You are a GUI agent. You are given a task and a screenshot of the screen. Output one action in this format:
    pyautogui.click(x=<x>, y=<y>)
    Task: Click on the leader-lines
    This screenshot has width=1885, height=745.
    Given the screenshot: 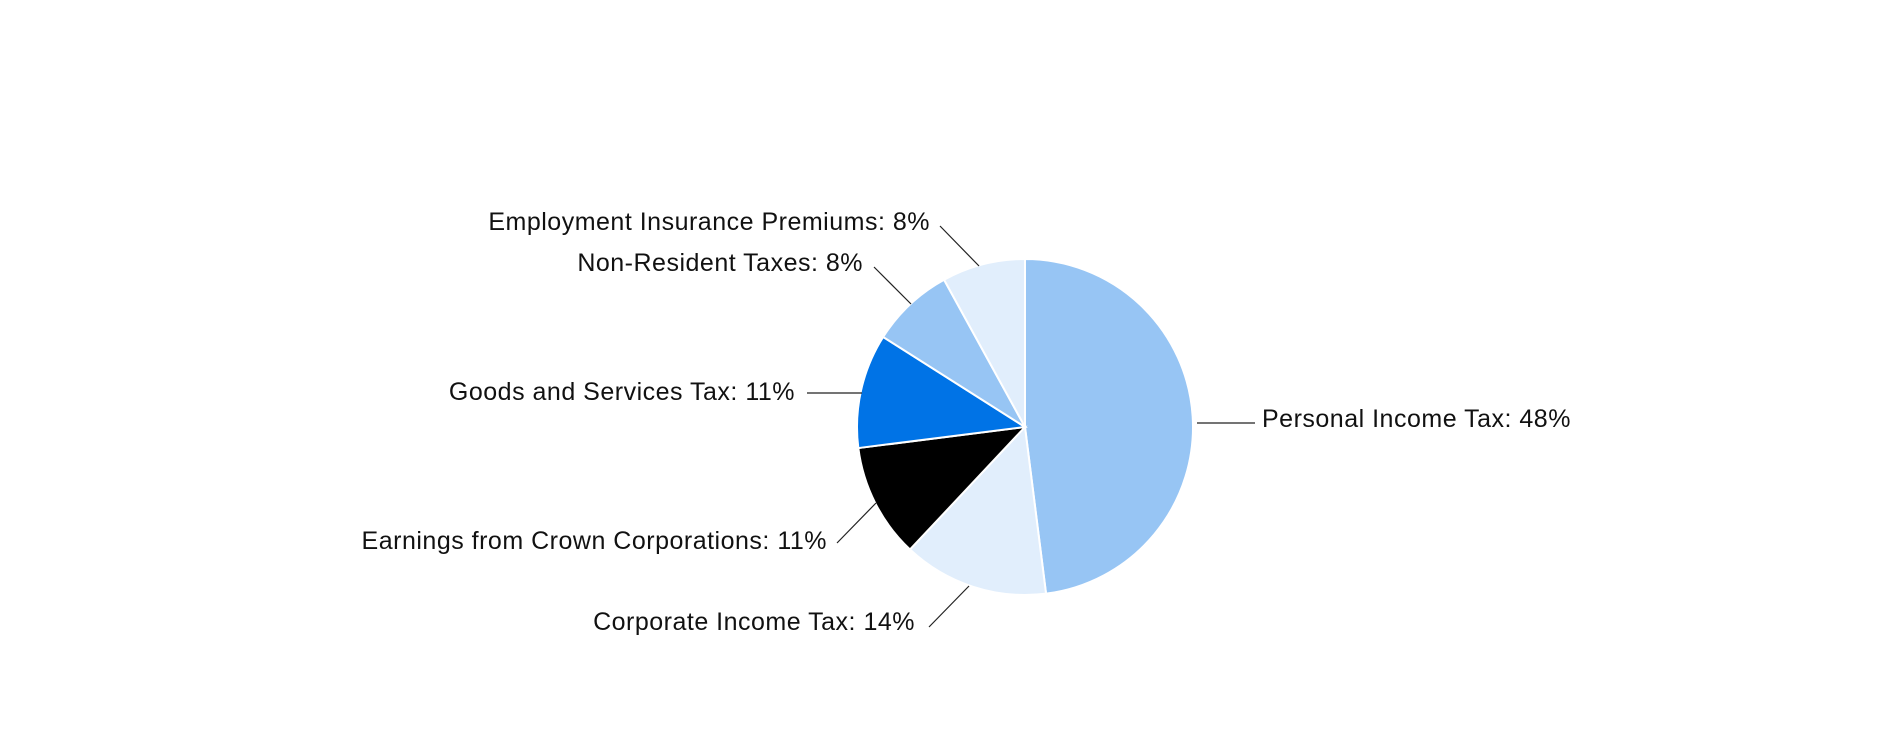 What is the action you would take?
    pyautogui.click(x=1031, y=426)
    